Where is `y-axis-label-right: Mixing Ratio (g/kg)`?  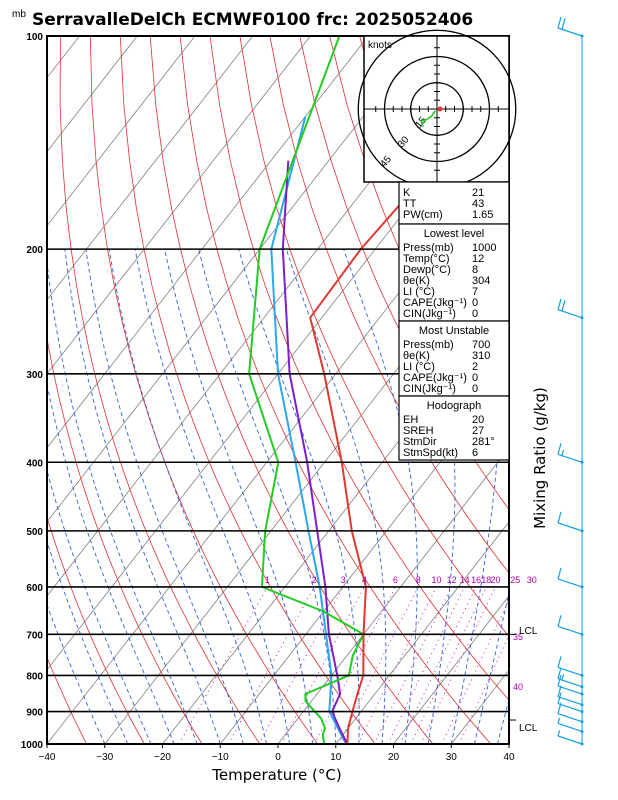 y-axis-label-right: Mixing Ratio (g/kg) is located at coordinates (540, 458).